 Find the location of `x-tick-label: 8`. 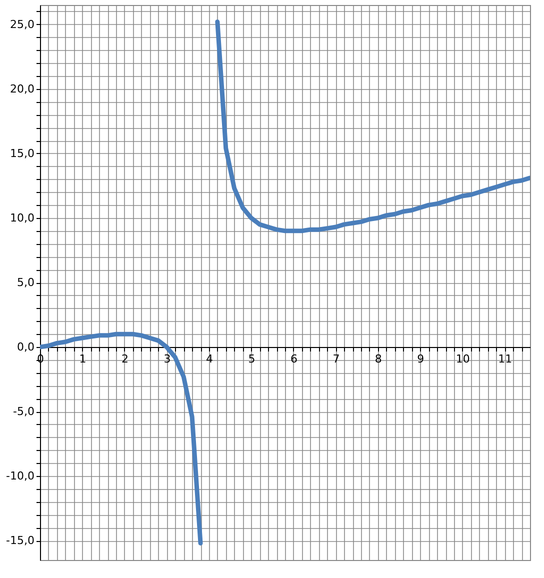

x-tick-label: 8 is located at coordinates (378, 359).